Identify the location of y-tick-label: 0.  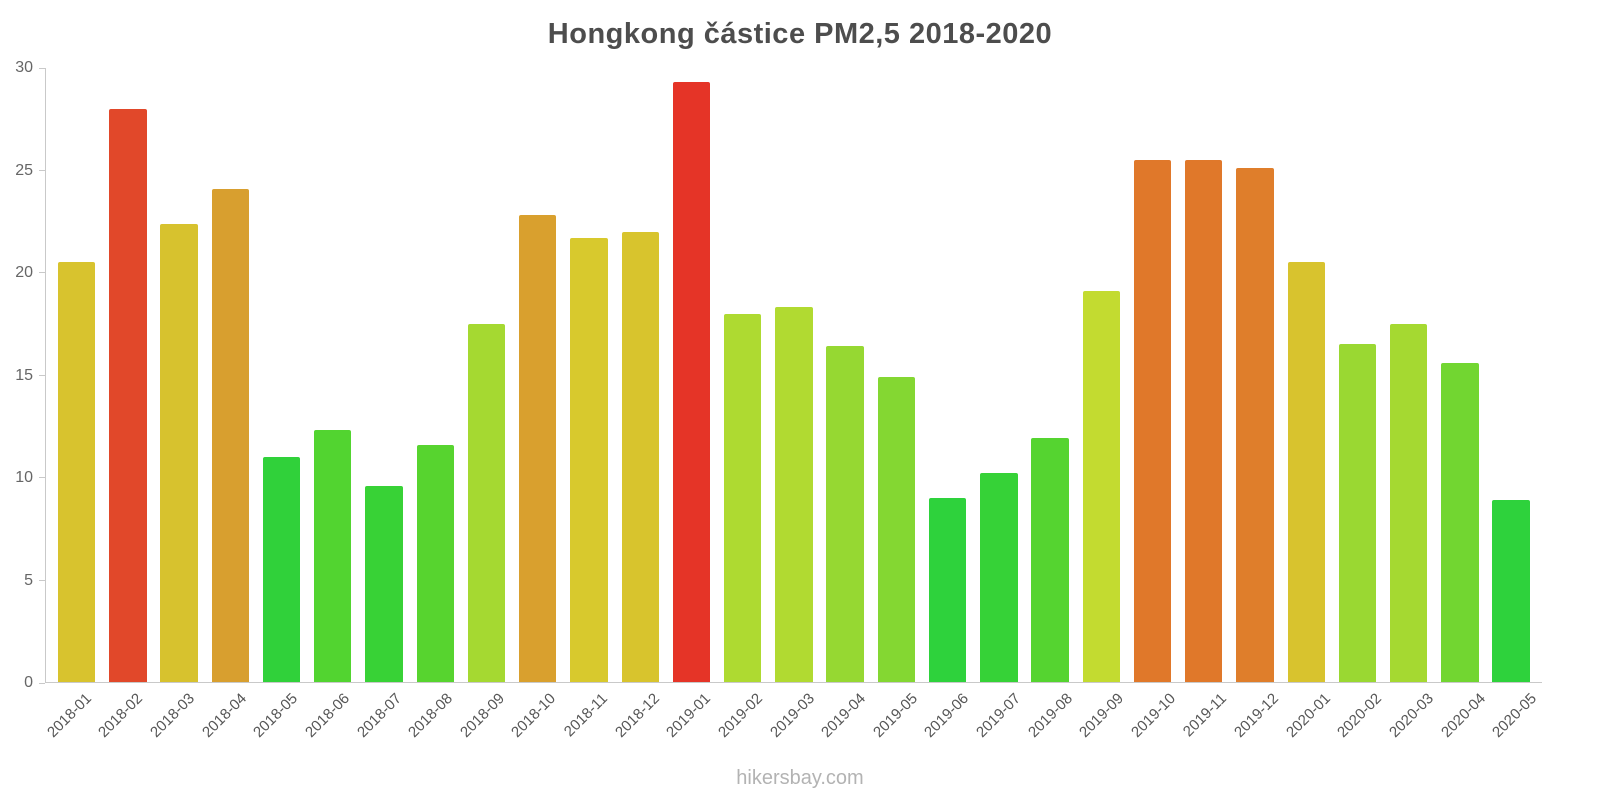
(28, 682).